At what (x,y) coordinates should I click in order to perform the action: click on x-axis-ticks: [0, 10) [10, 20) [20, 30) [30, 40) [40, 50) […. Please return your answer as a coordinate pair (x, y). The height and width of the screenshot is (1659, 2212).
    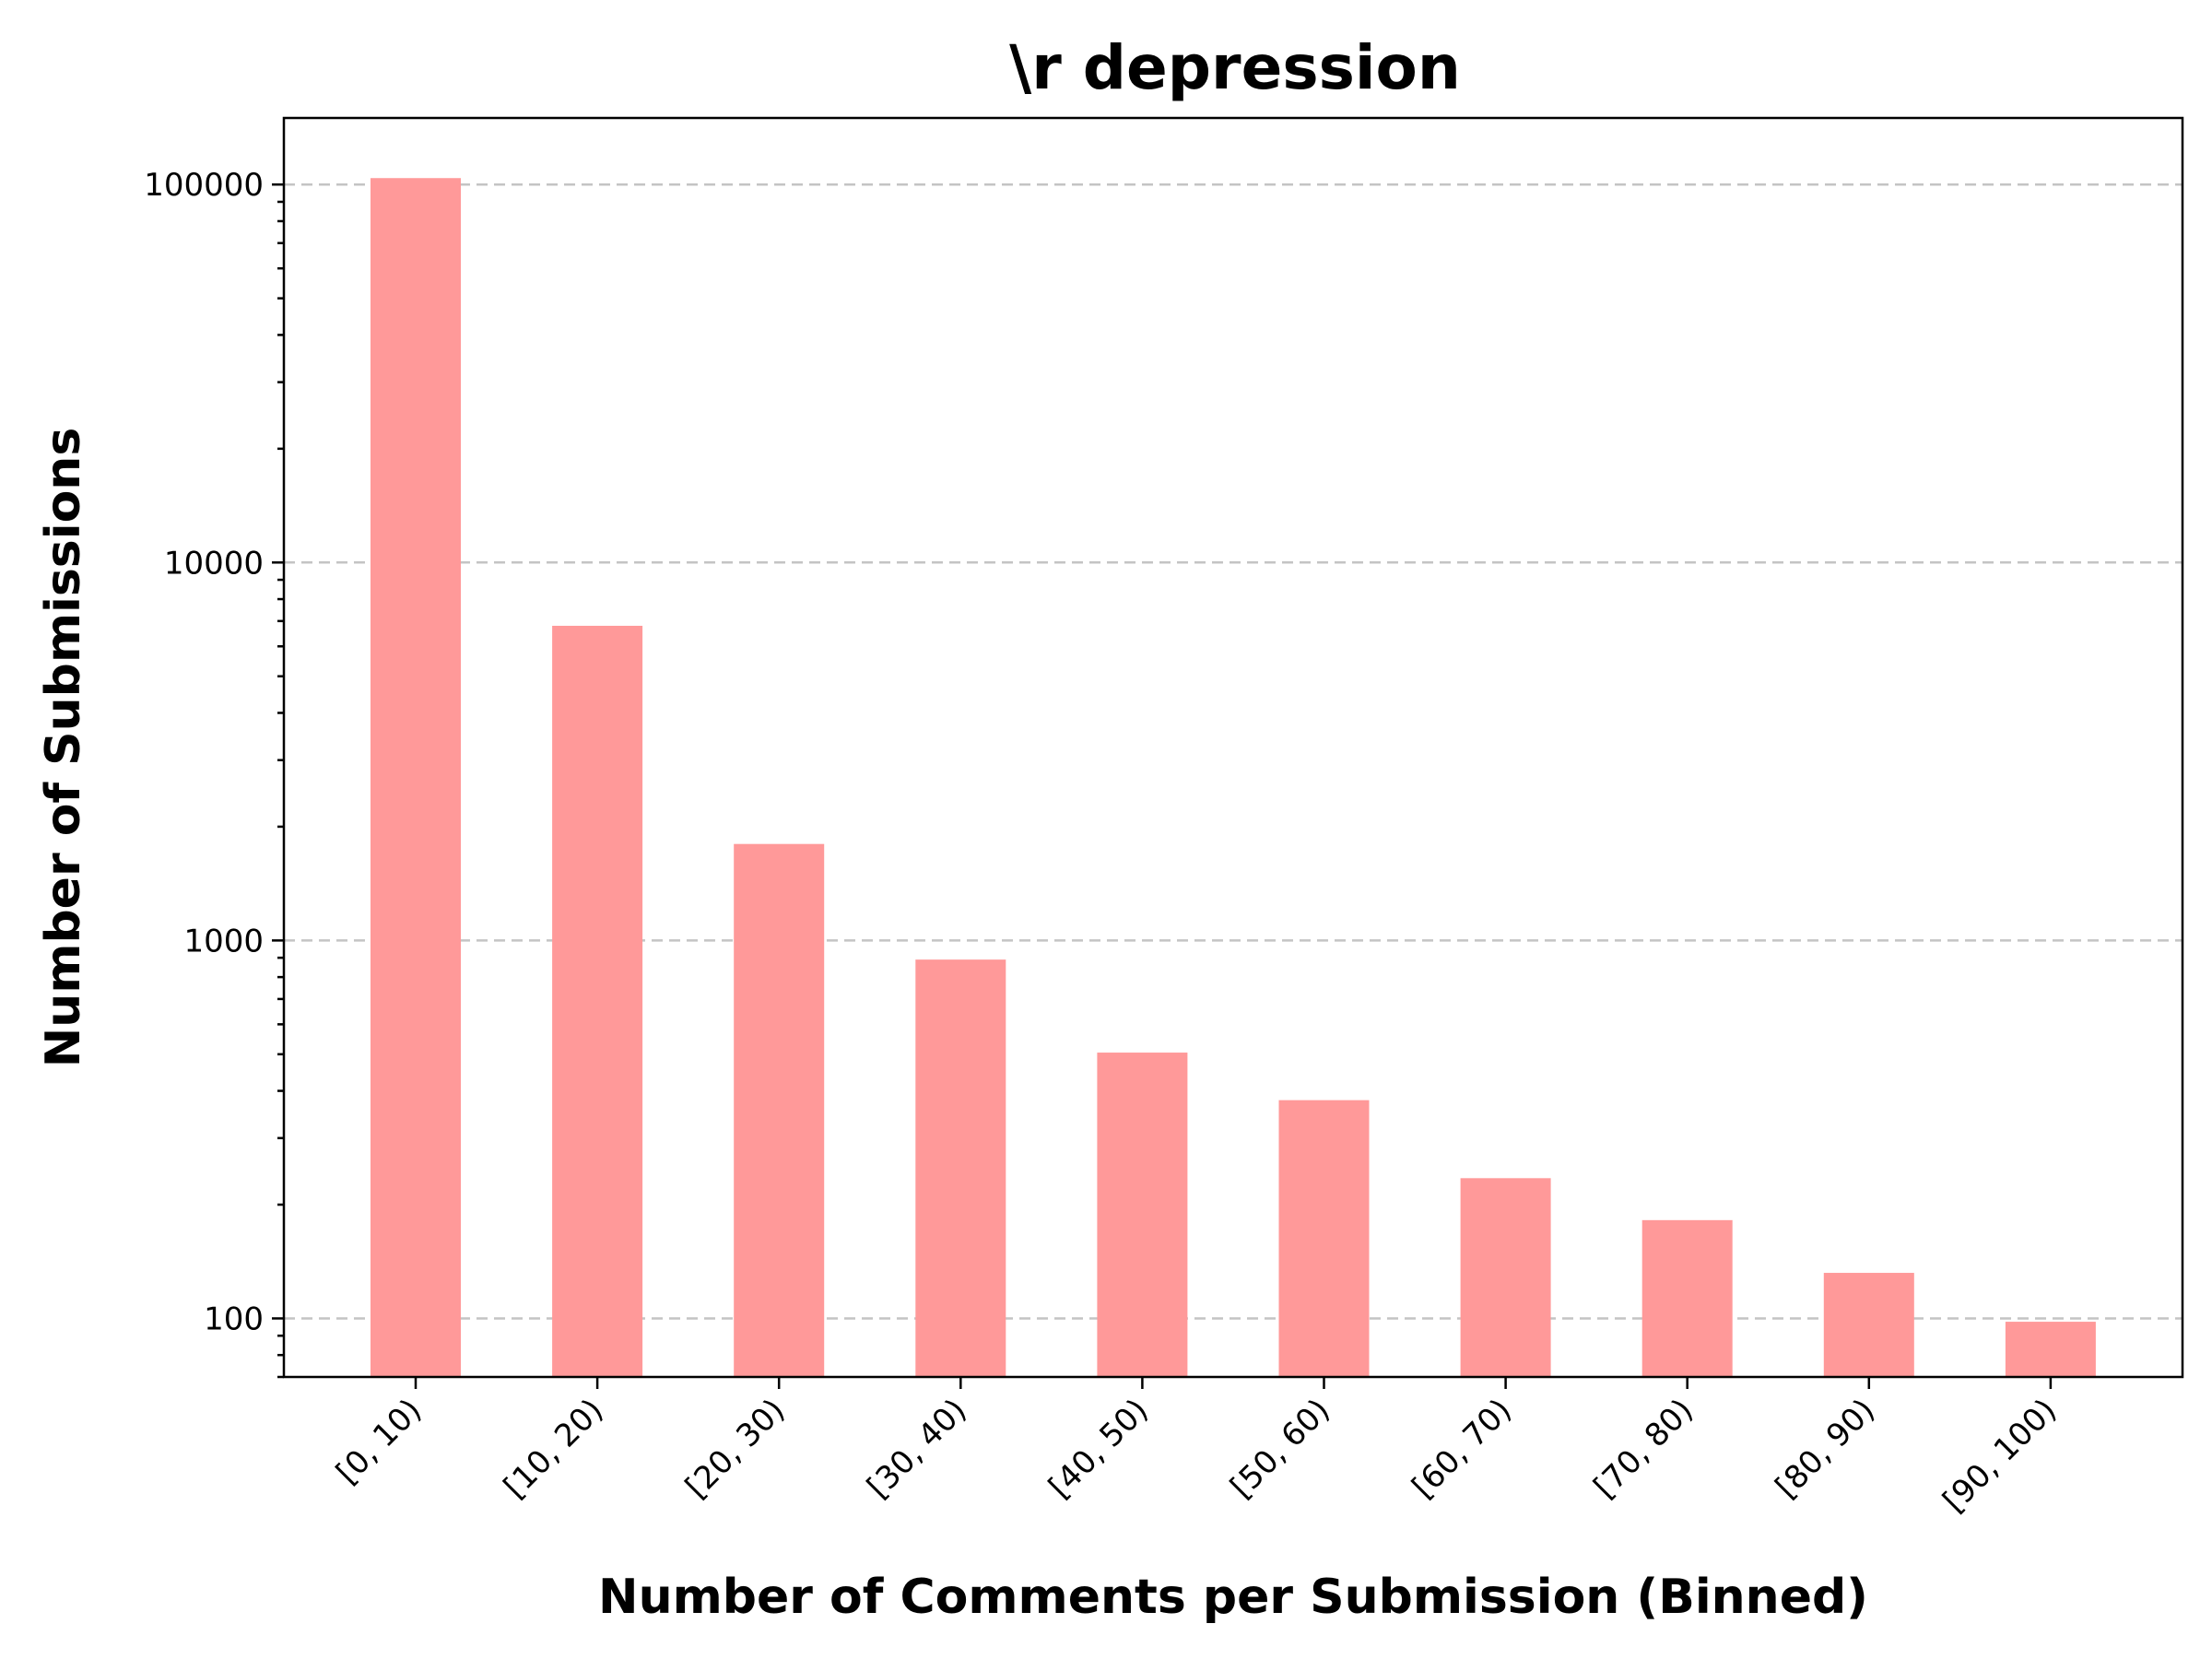
    Looking at the image, I should click on (1196, 1448).